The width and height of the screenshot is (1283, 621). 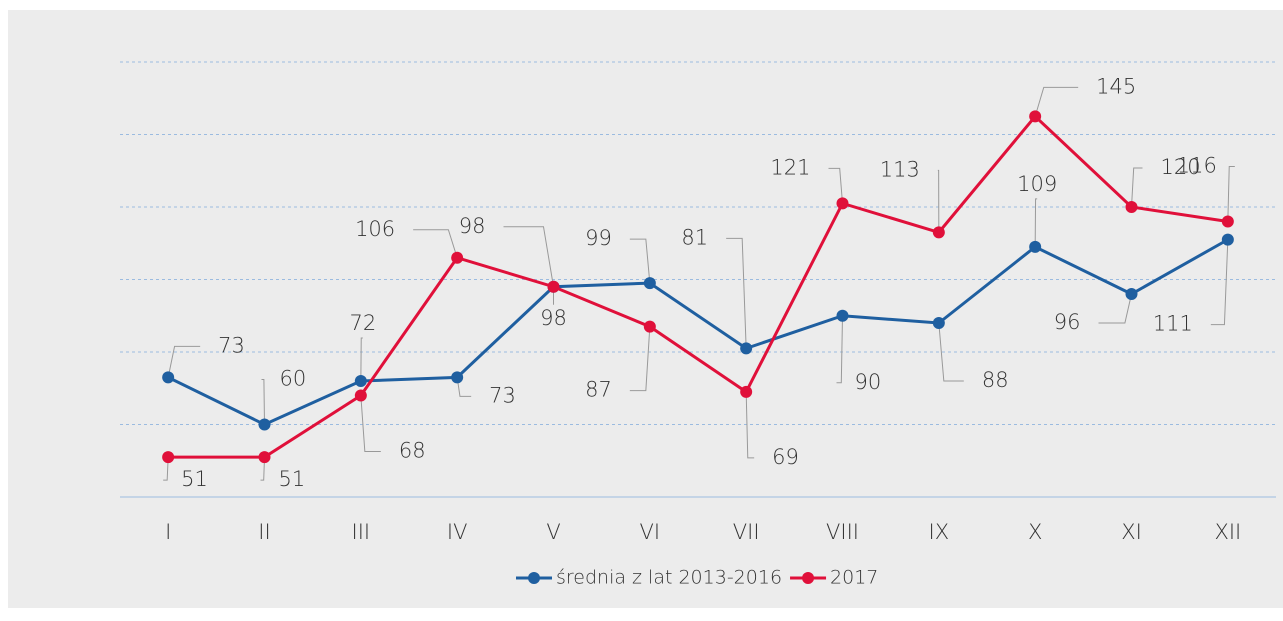 I want to click on x-tick-label: XII, so click(x=1227, y=532).